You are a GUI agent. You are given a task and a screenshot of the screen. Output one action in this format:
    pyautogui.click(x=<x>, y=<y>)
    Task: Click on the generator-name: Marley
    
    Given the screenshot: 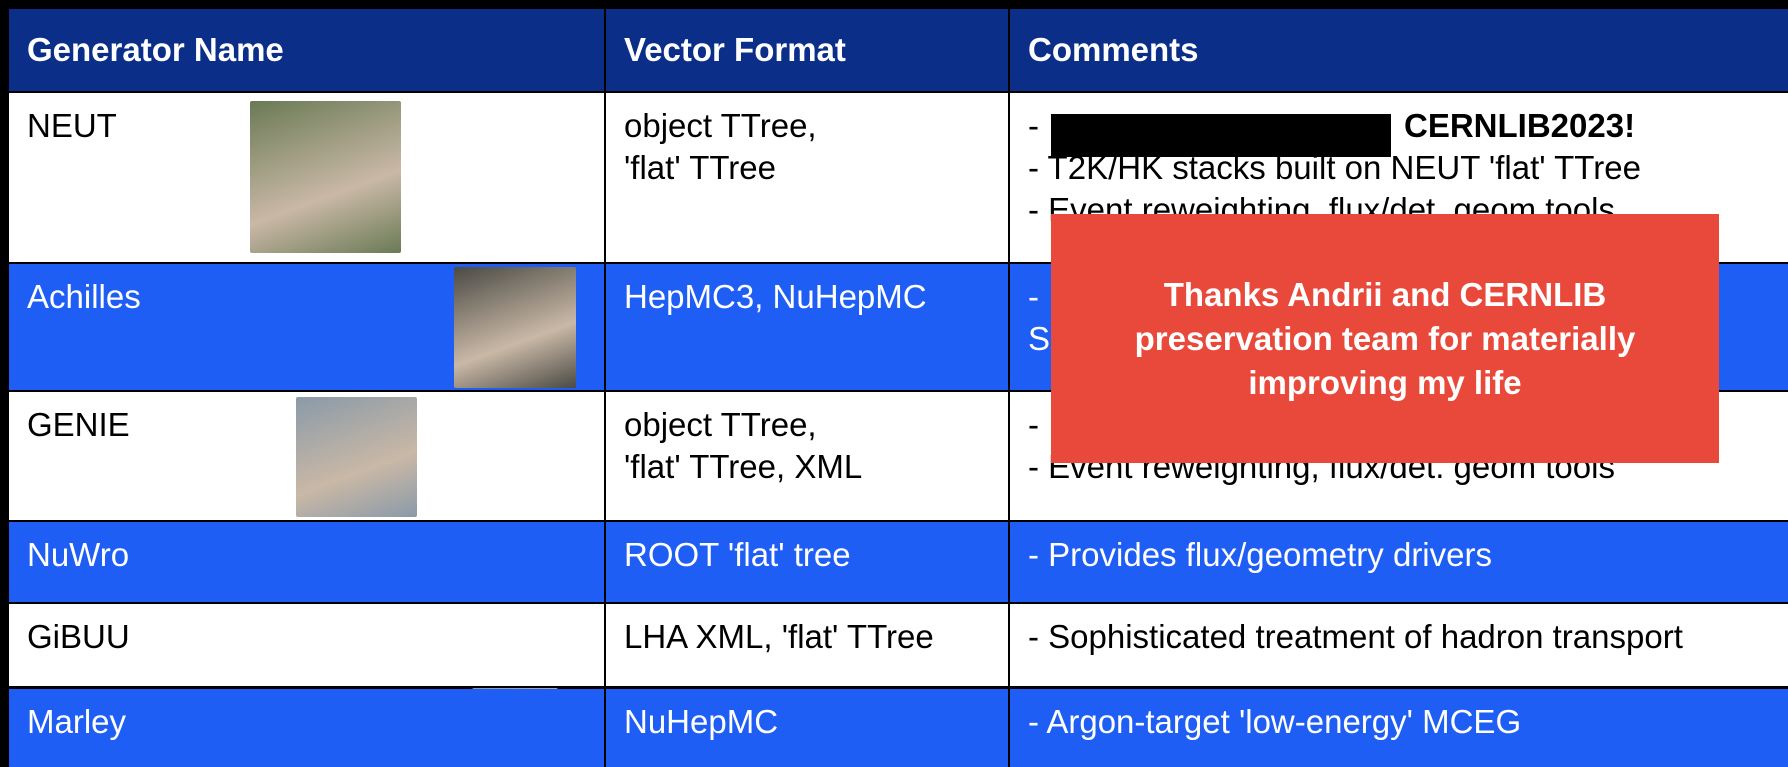 What is the action you would take?
    pyautogui.click(x=77, y=721)
    